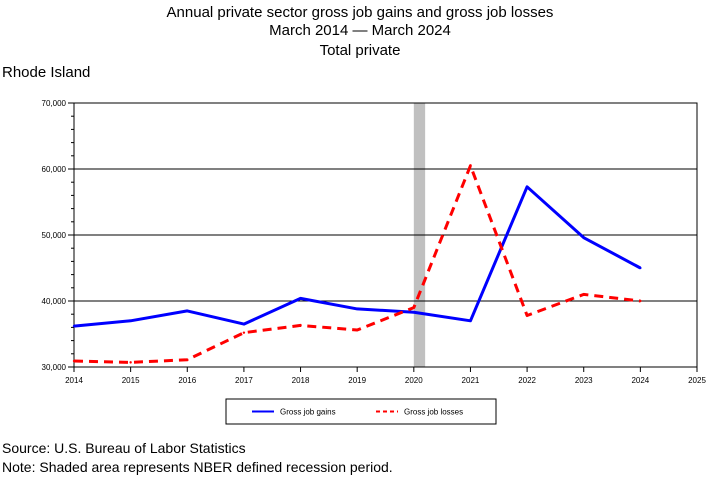 This screenshot has width=720, height=480. What do you see at coordinates (54, 103) in the screenshot?
I see `y-tick-label: 70,000` at bounding box center [54, 103].